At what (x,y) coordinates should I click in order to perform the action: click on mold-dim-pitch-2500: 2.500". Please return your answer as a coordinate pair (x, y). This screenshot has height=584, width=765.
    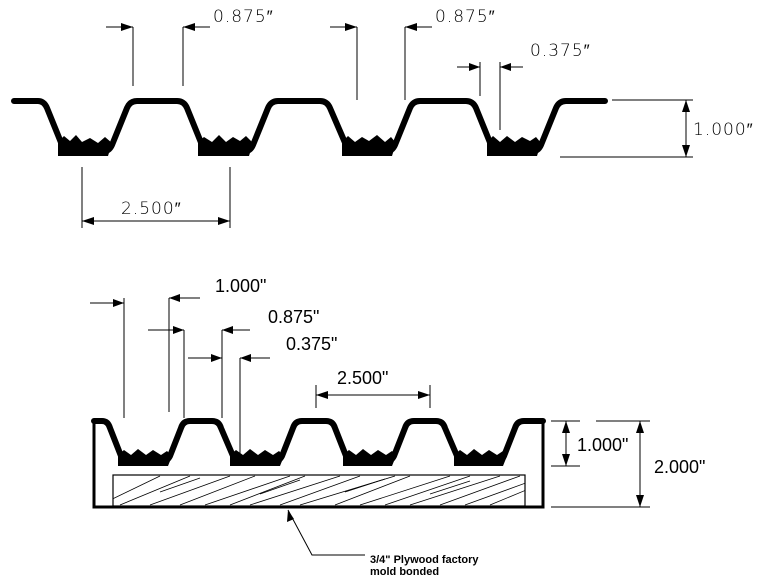
    Looking at the image, I should click on (362, 378).